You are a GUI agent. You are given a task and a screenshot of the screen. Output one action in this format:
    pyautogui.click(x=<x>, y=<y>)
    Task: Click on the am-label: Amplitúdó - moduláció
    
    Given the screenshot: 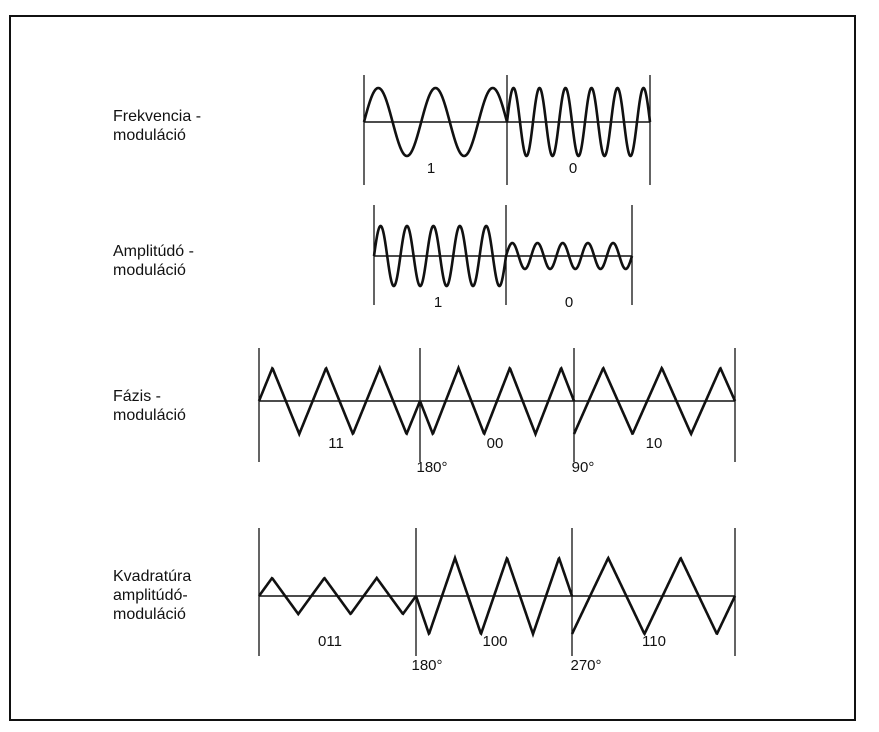 What is the action you would take?
    pyautogui.click(x=153, y=261)
    